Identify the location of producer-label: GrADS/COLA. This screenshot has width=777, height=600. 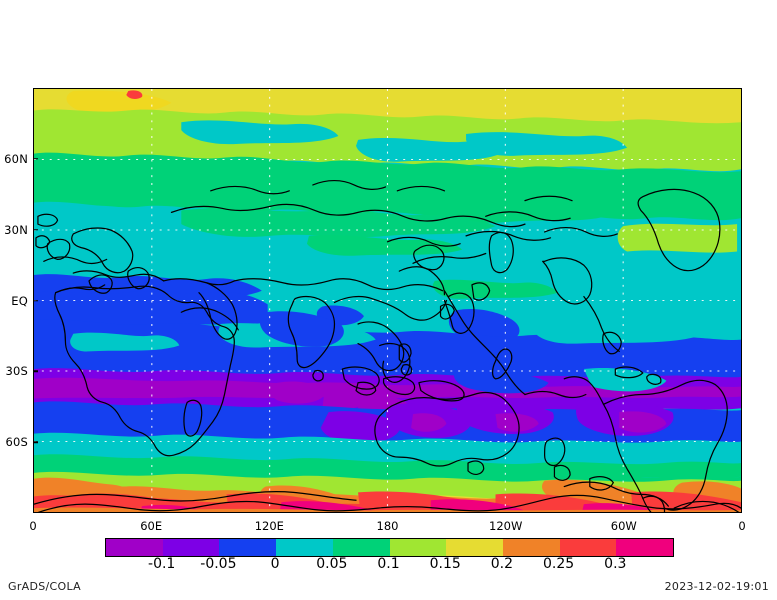
(44, 586).